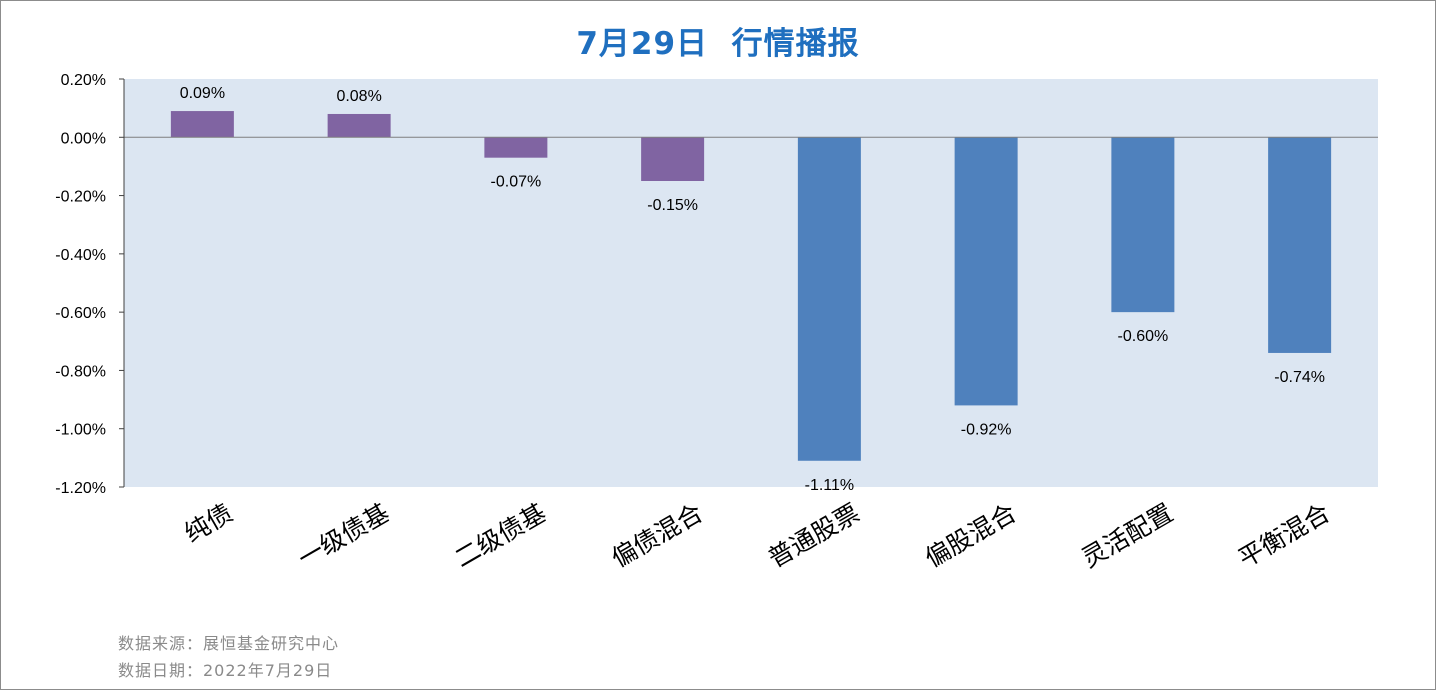  What do you see at coordinates (358, 96) in the screenshot?
I see `data-label: 0.08%` at bounding box center [358, 96].